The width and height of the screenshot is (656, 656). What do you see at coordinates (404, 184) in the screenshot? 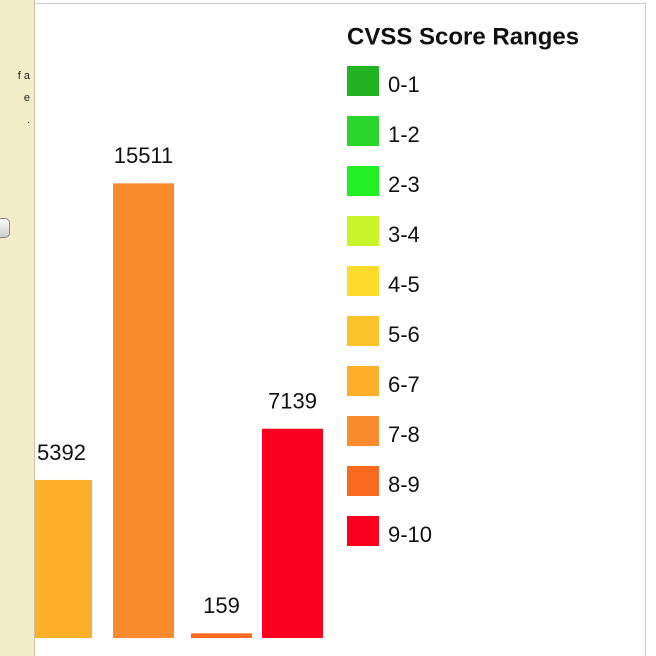
I see `legend-label: 2-3` at bounding box center [404, 184].